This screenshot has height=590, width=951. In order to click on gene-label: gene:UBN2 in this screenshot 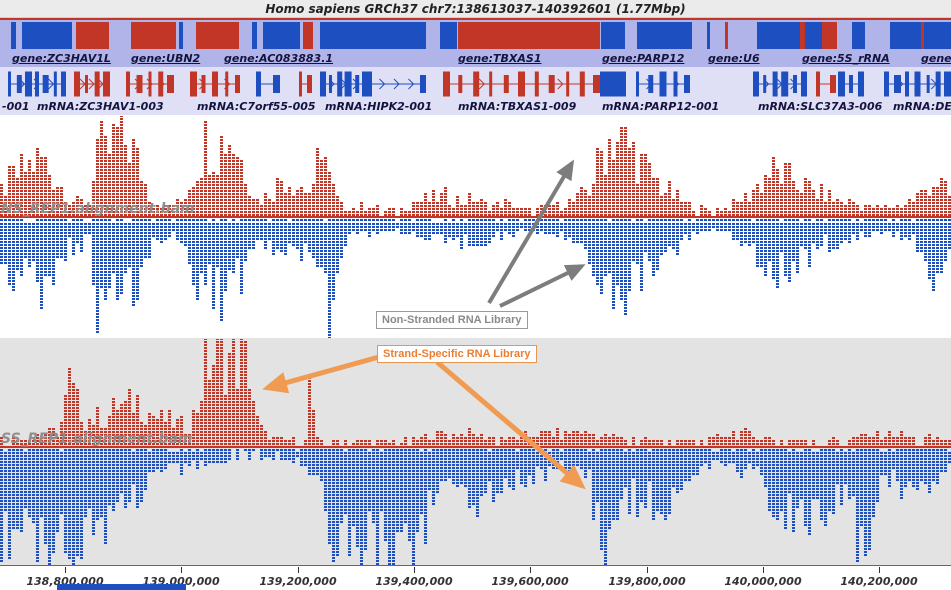, I will do `click(166, 58)`.